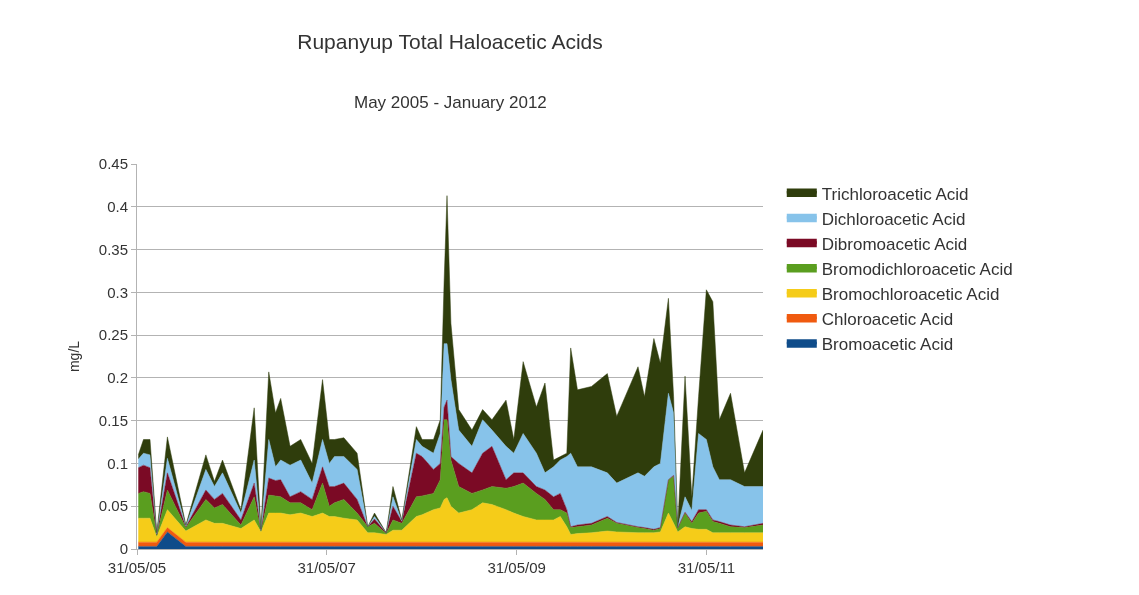 This screenshot has width=1139, height=595. What do you see at coordinates (113, 506) in the screenshot?
I see `y-tick-label: 0.05` at bounding box center [113, 506].